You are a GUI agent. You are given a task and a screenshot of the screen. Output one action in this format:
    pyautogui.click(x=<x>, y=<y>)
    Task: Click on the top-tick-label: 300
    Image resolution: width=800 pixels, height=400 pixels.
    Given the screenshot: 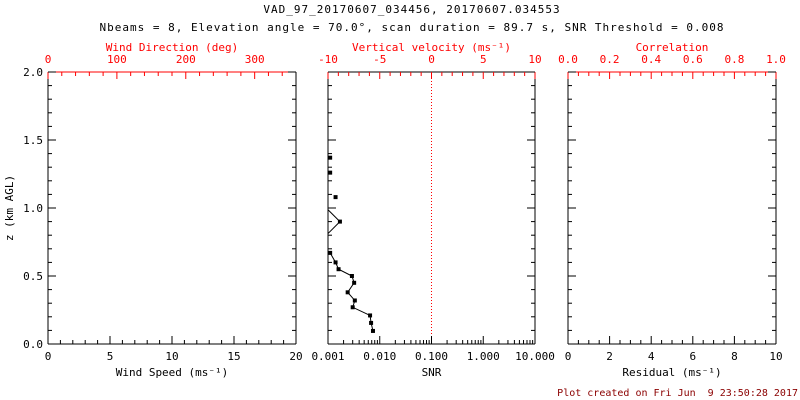 What is the action you would take?
    pyautogui.click(x=255, y=59)
    